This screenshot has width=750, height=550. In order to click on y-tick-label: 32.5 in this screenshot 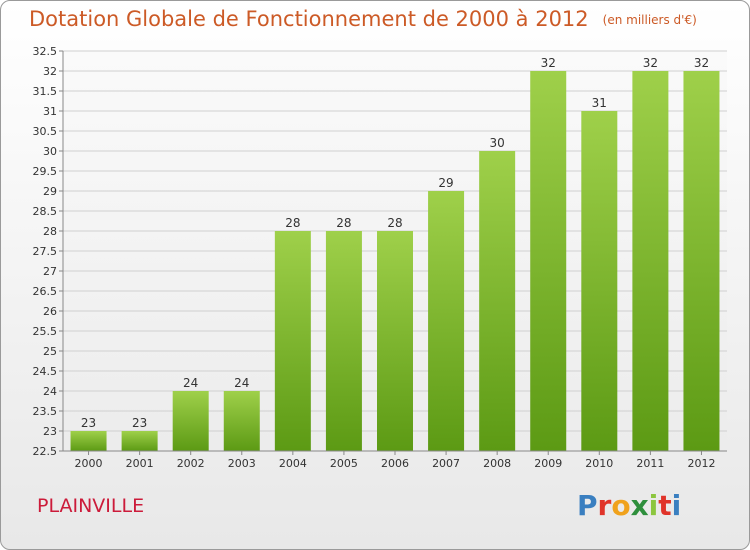, I will do `click(45, 51)`.